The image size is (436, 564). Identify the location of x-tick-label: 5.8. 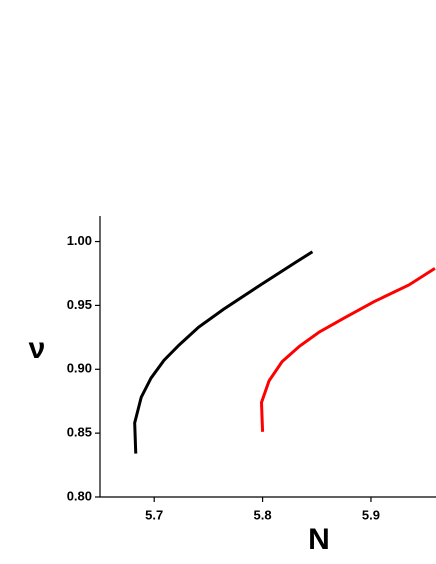
(263, 514).